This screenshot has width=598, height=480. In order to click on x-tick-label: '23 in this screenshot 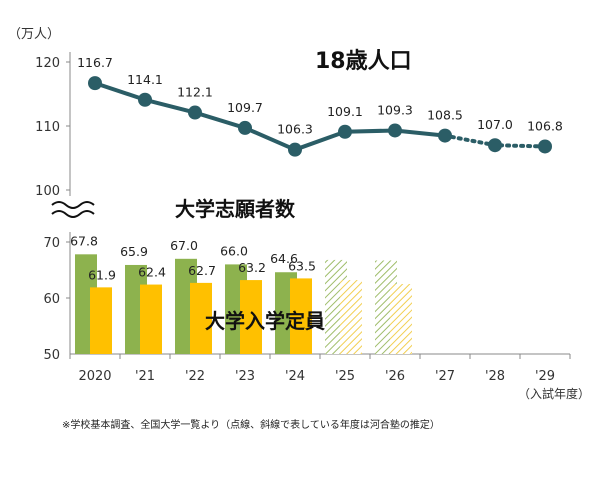, I will do `click(245, 376)`.